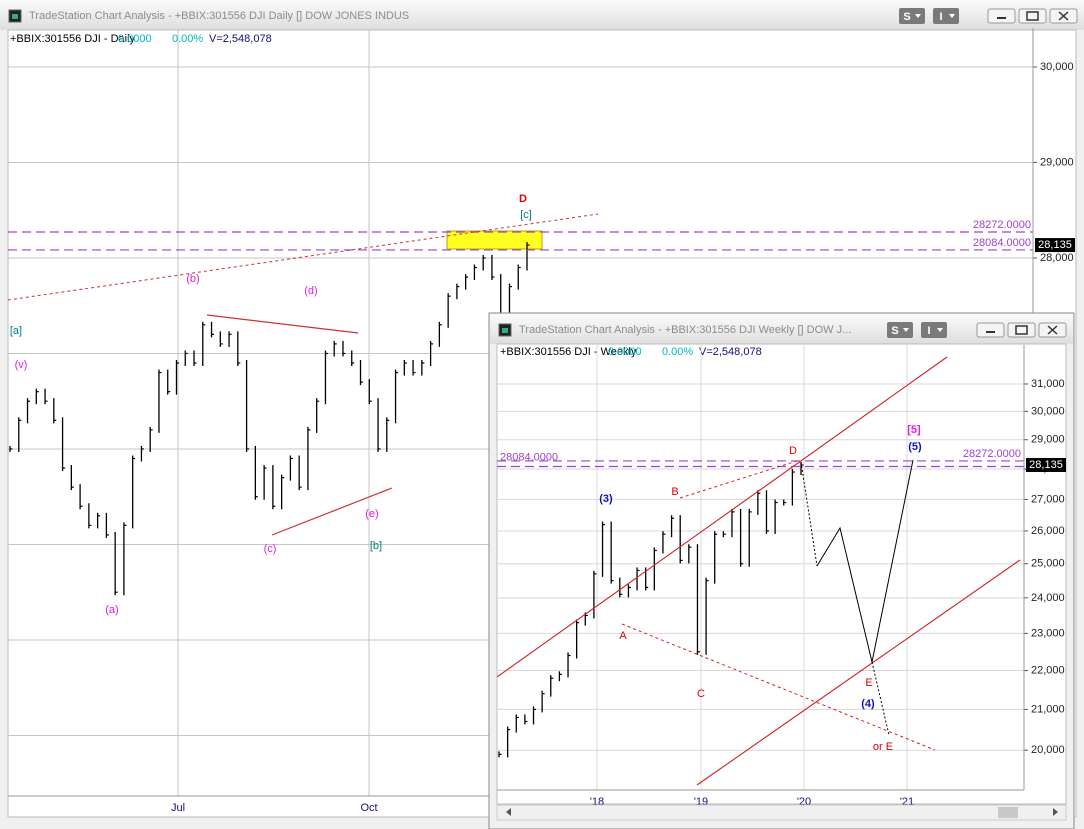 This screenshot has width=1084, height=829. I want to click on y-tick-label: 28,000, so click(1057, 258).